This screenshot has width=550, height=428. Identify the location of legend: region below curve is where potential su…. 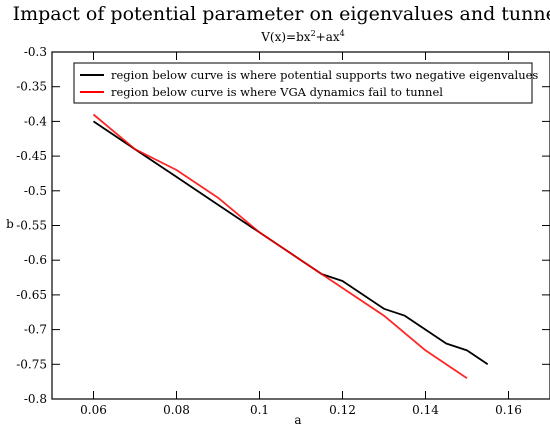
(305, 83).